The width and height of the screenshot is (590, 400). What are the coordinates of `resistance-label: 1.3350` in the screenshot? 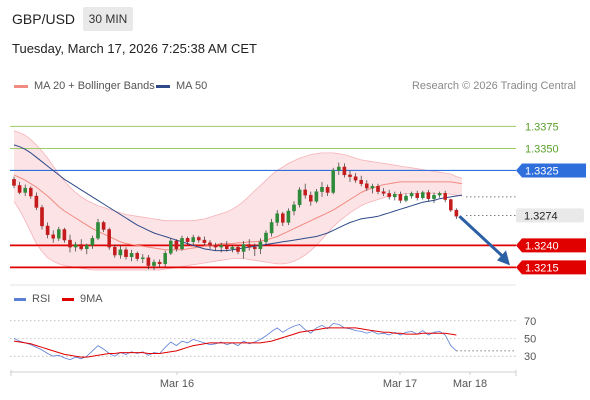 It's located at (542, 149).